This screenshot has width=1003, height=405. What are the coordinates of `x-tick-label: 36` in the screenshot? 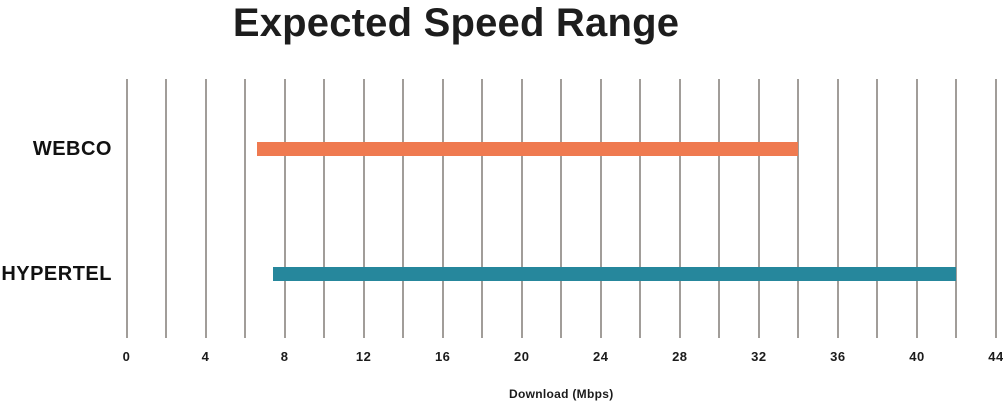 It's located at (838, 356).